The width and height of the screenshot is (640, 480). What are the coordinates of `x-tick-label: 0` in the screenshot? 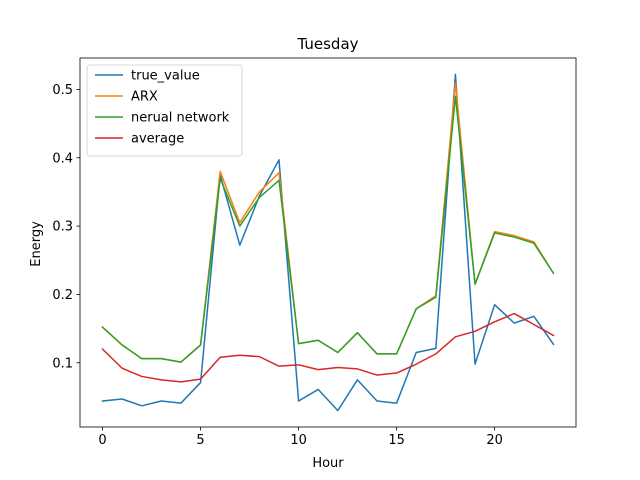 It's located at (102, 440).